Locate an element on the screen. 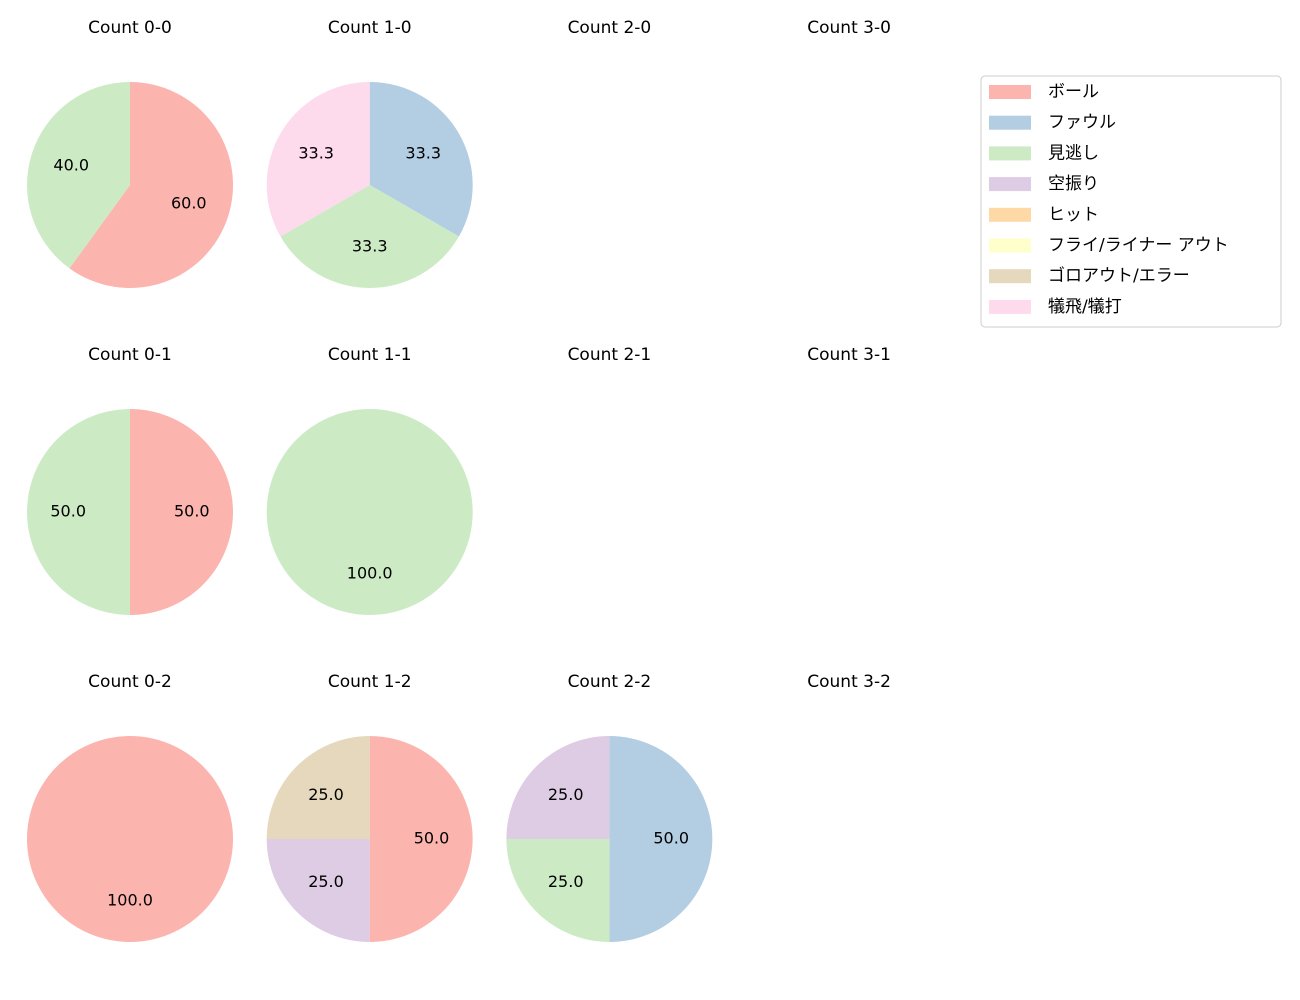 Image resolution: width=1300 pixels, height=1000 pixels. pie-title: Count 1-0 is located at coordinates (370, 28).